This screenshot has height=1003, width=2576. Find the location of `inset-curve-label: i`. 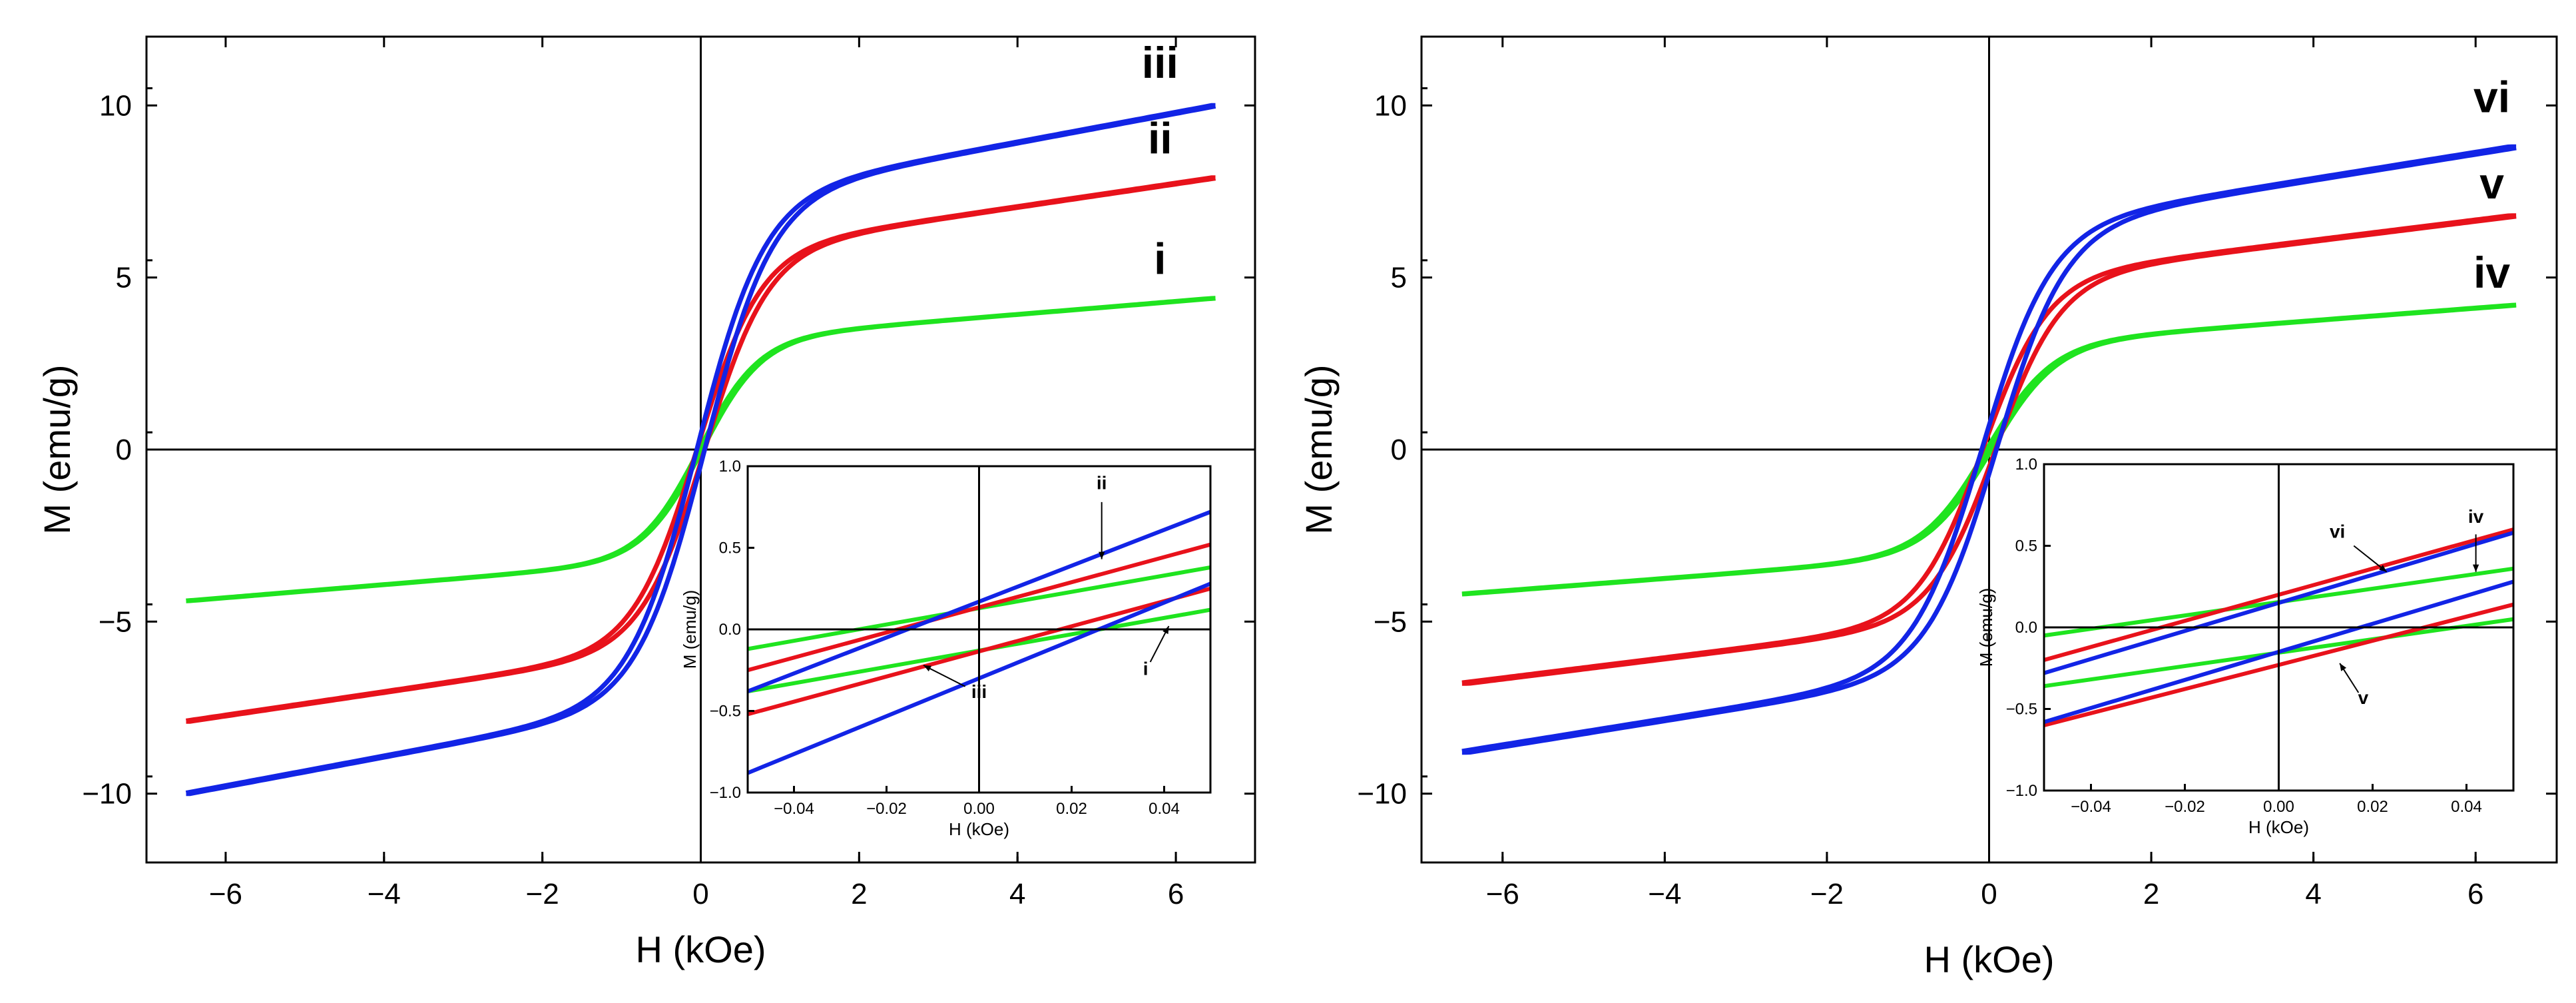

inset-curve-label: i is located at coordinates (1146, 669).